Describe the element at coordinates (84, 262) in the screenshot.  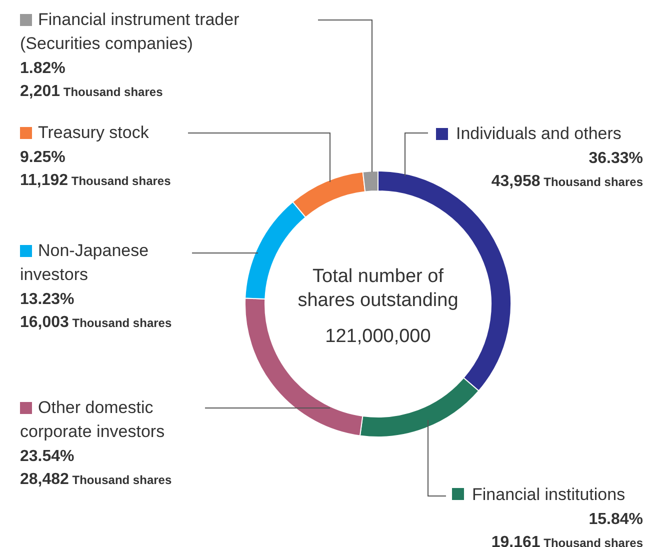
I see `legend-label: Non-Japanese investors` at that location.